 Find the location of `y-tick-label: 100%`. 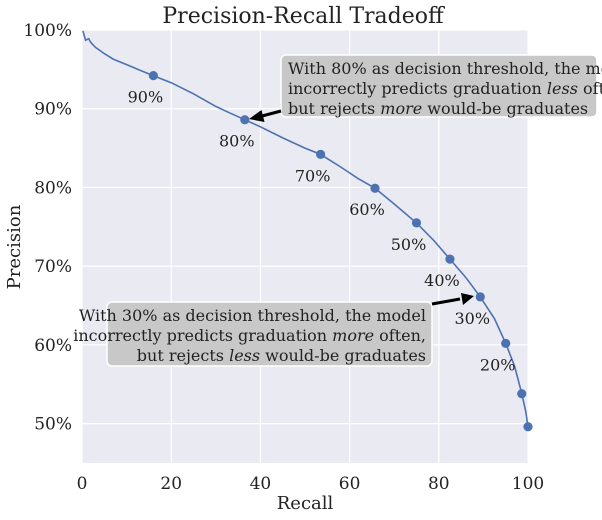

y-tick-label: 100% is located at coordinates (47, 31).